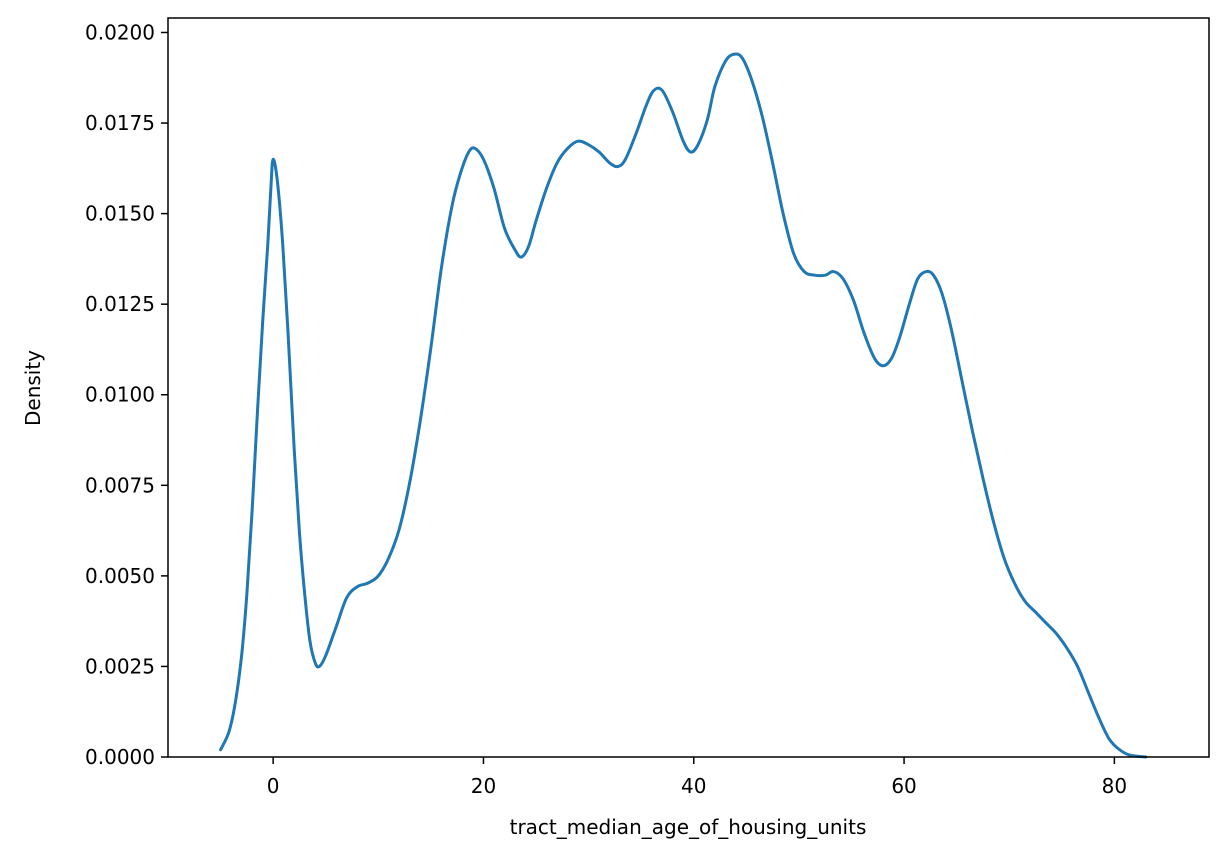 The width and height of the screenshot is (1228, 858). I want to click on x-axis-label: tract_median_age_of_housing_units, so click(688, 827).